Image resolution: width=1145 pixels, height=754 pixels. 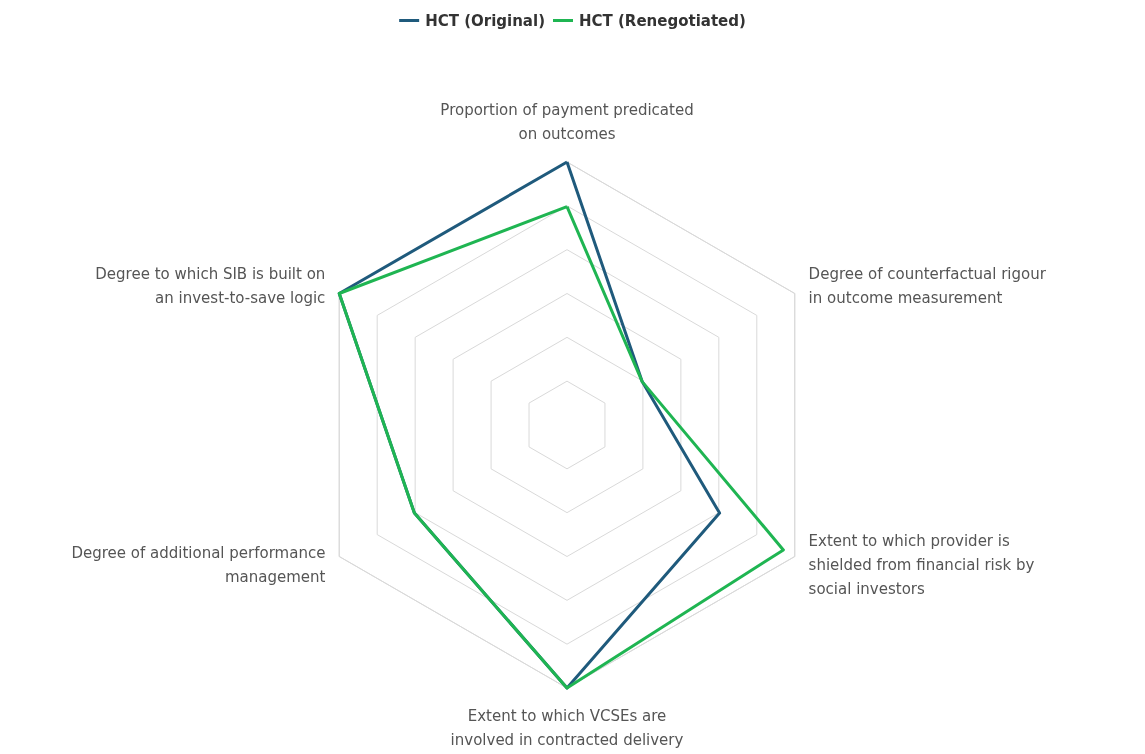 I want to click on spoke-label: Proportion of payment predicated on outcomes, so click(x=567, y=122).